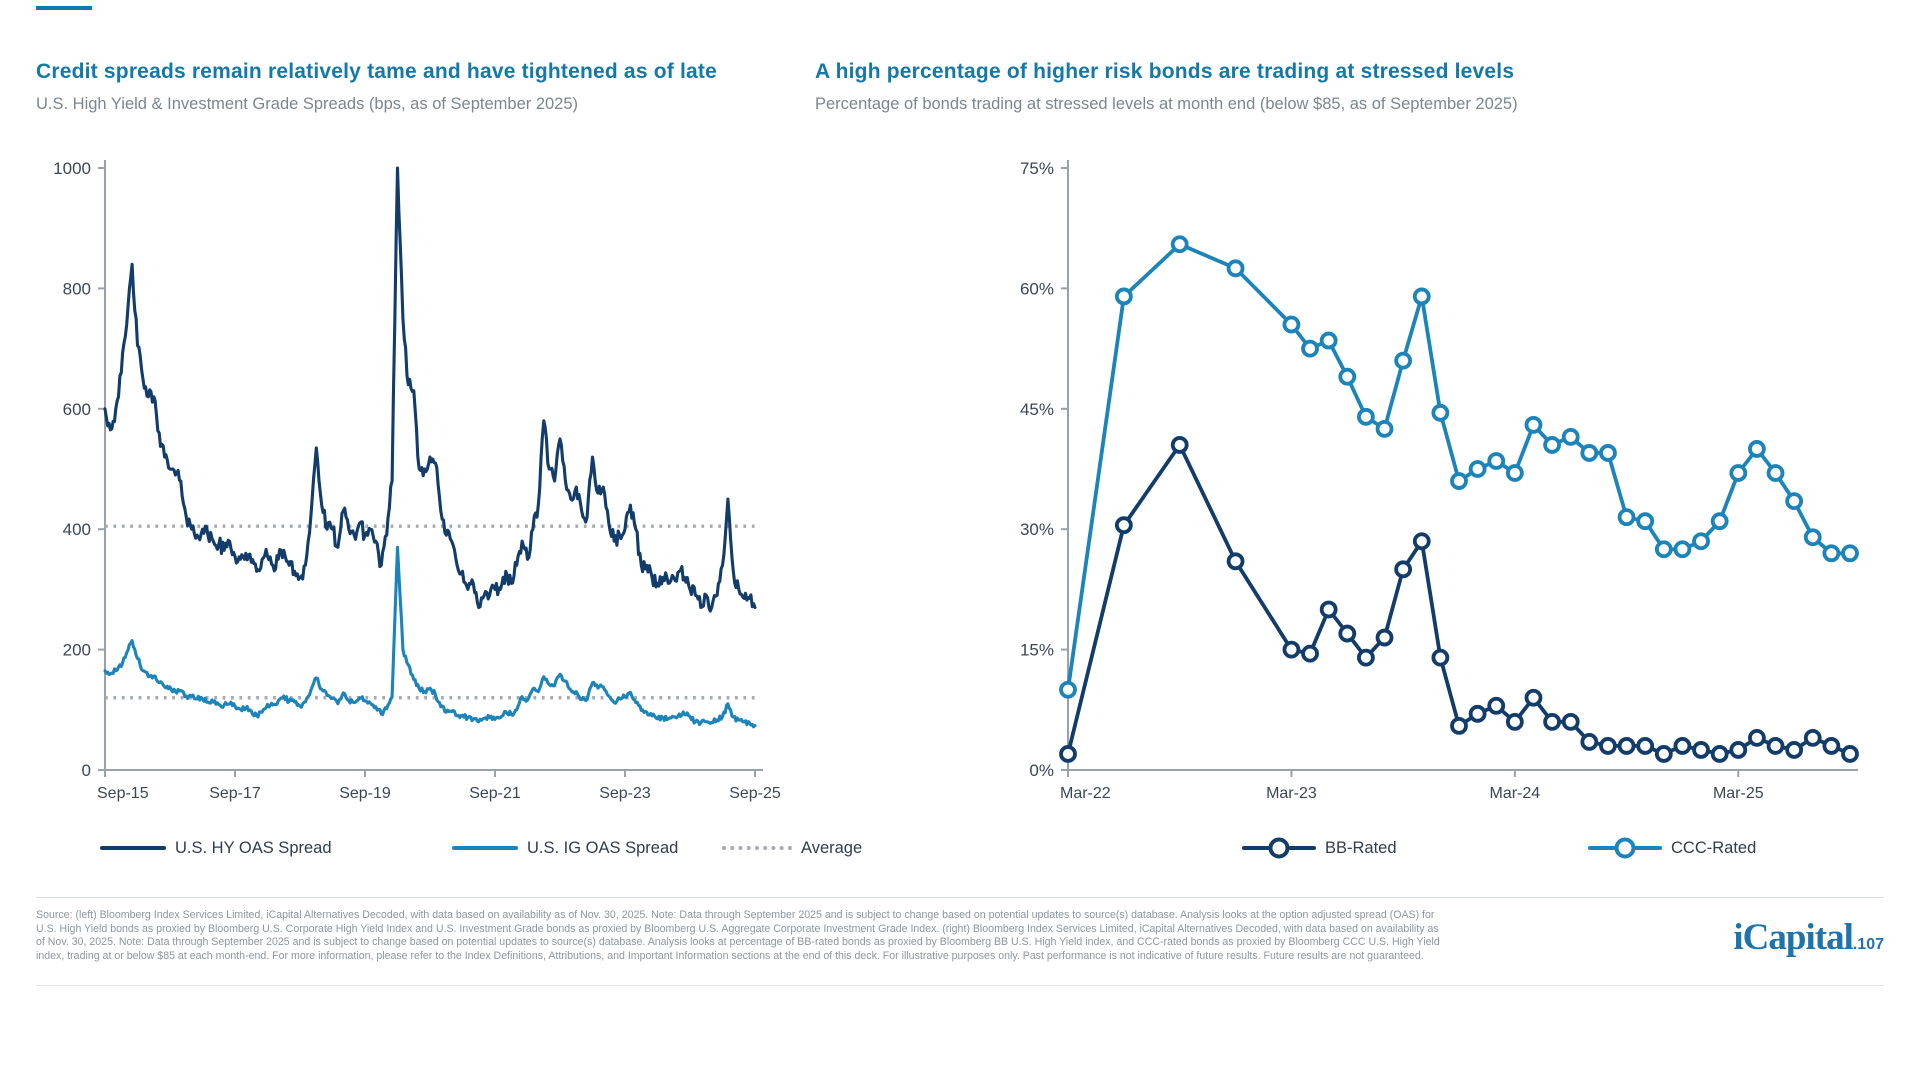  Describe the element at coordinates (77, 288) in the screenshot. I see `svg-text: 800` at that location.